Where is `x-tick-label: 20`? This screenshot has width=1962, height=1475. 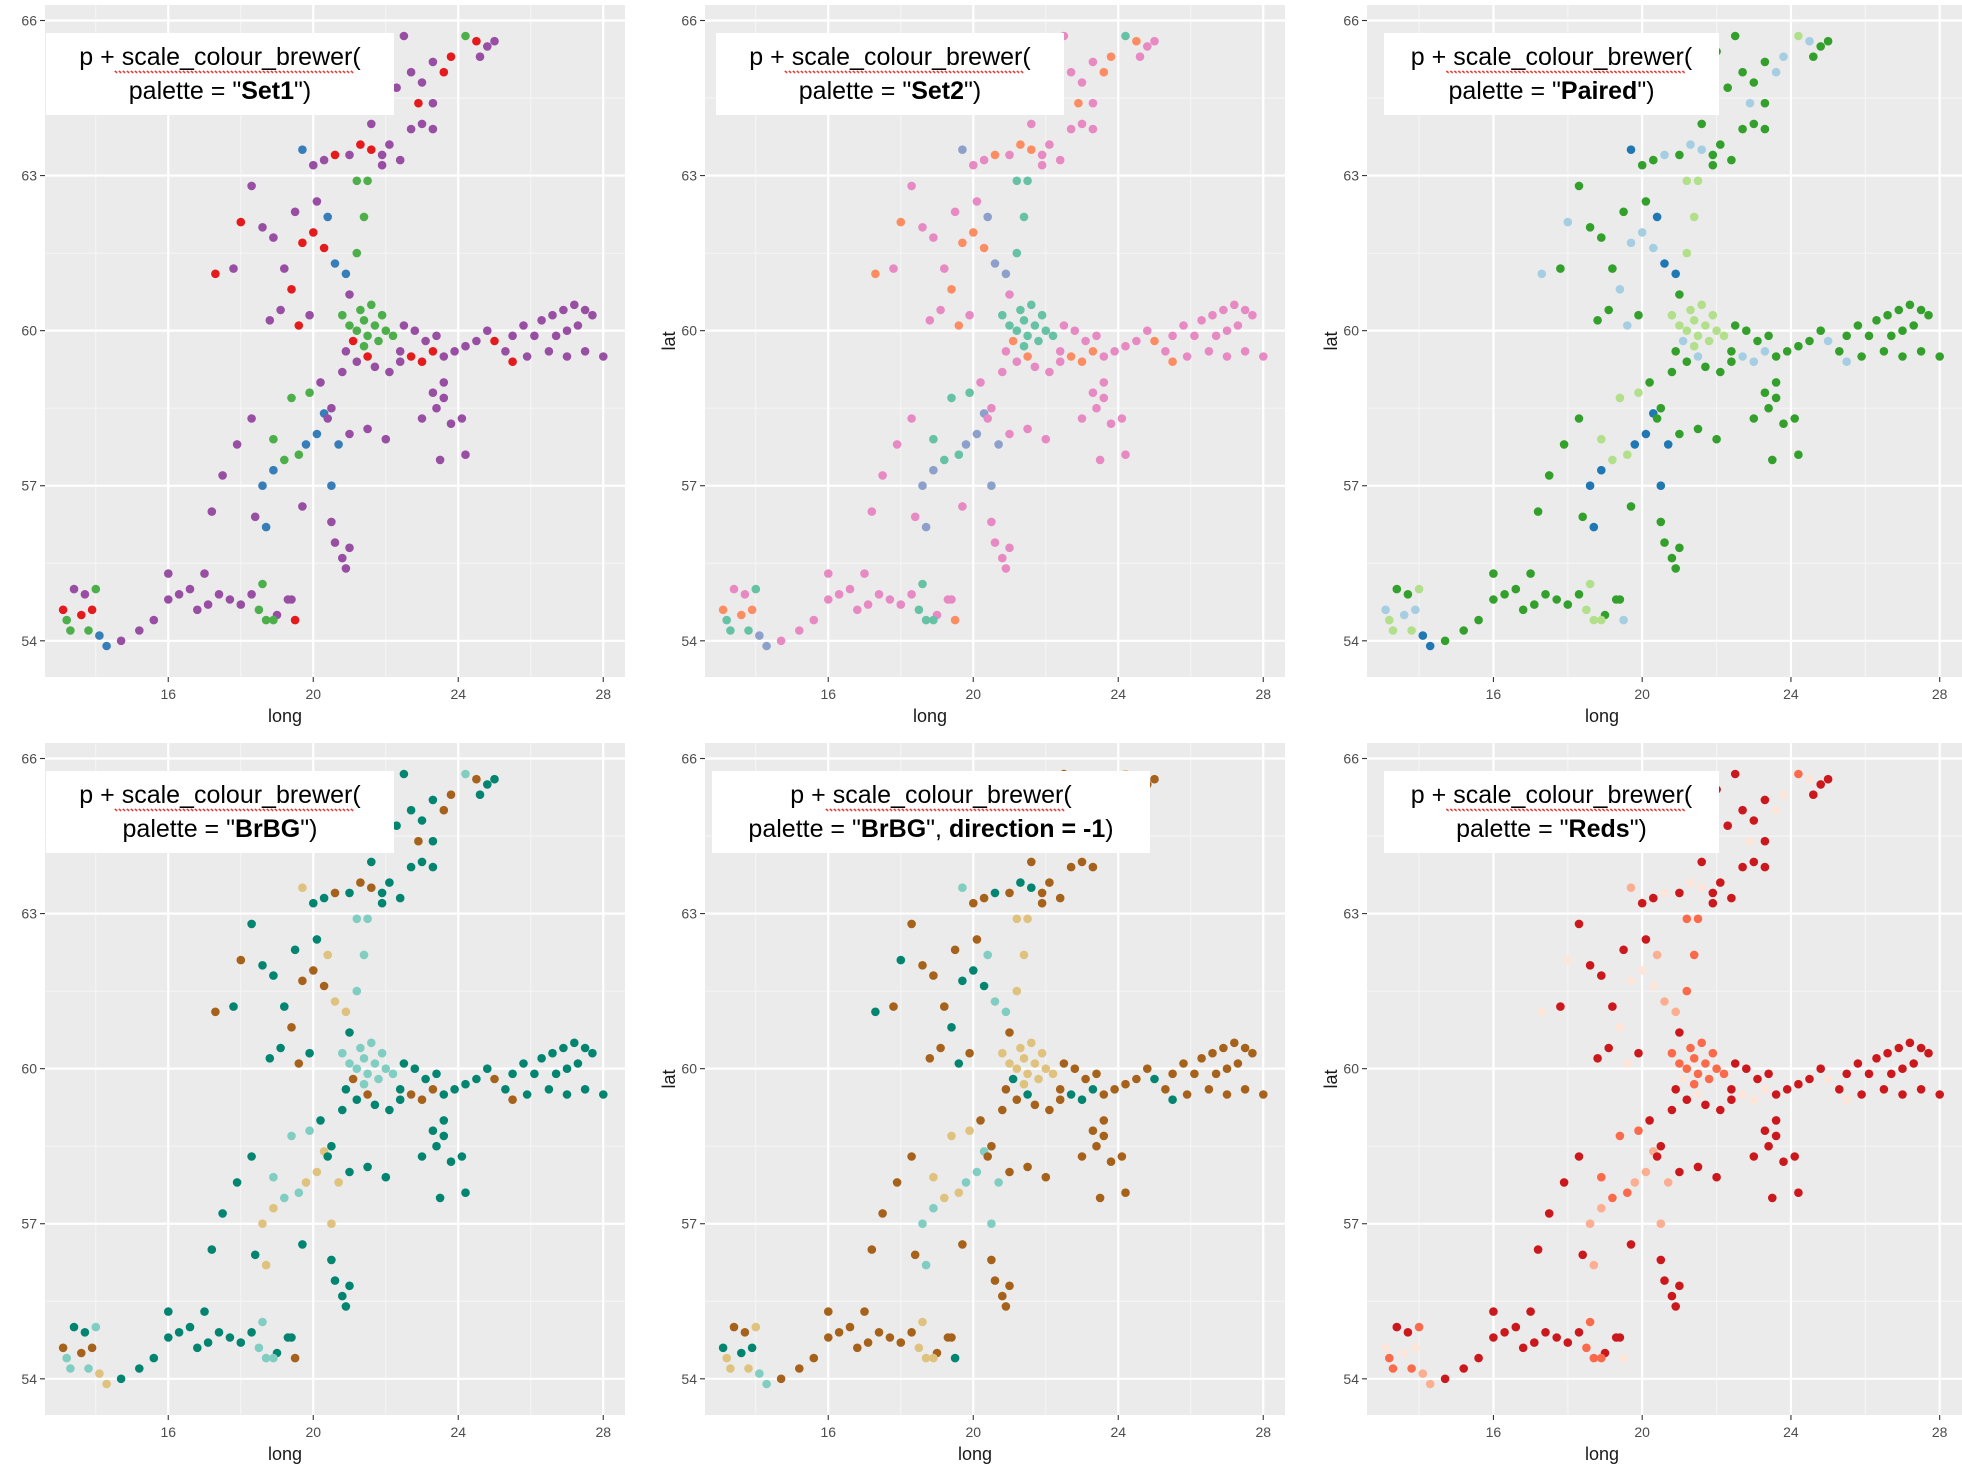 x-tick-label: 20 is located at coordinates (973, 694).